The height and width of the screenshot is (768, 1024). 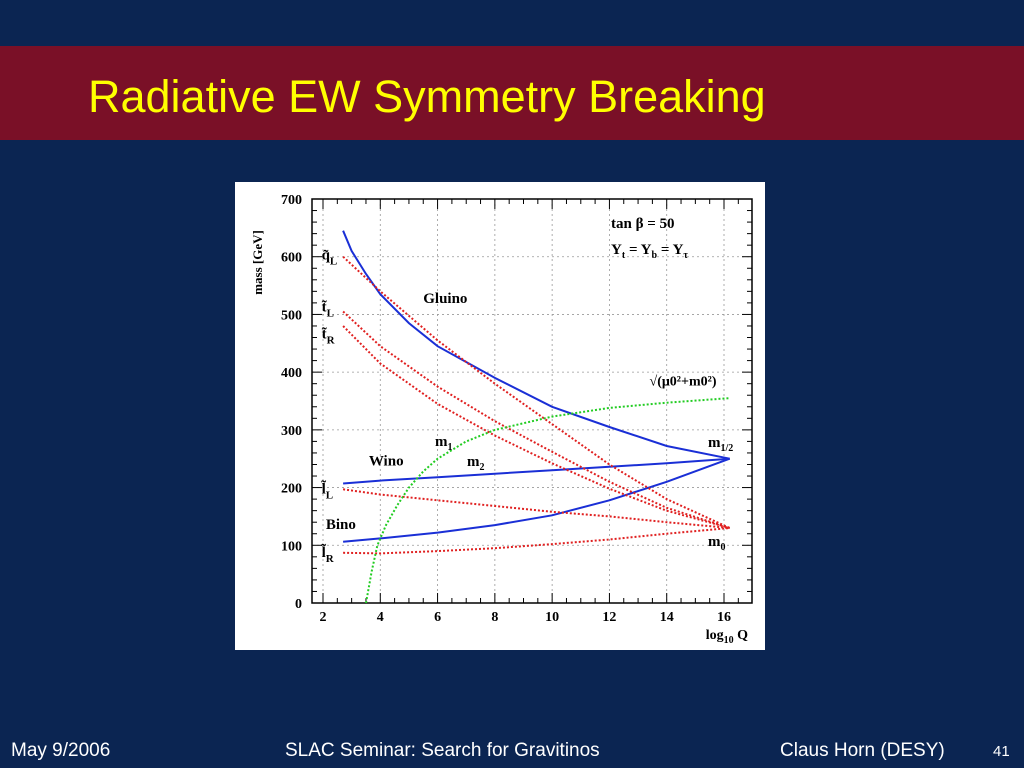 What do you see at coordinates (717, 543) in the screenshot?
I see `annotation-m0: m0` at bounding box center [717, 543].